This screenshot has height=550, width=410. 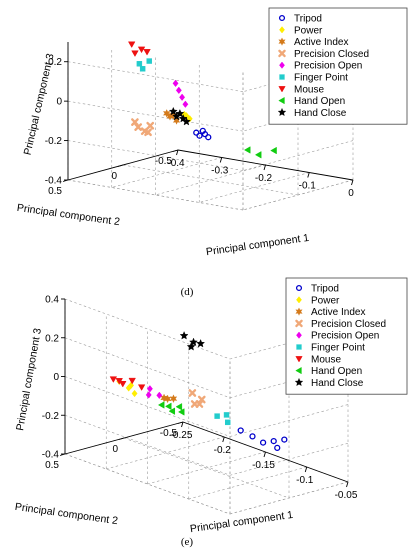 What do you see at coordinates (348, 324) in the screenshot?
I see `legend-entry: Precision Closed` at bounding box center [348, 324].